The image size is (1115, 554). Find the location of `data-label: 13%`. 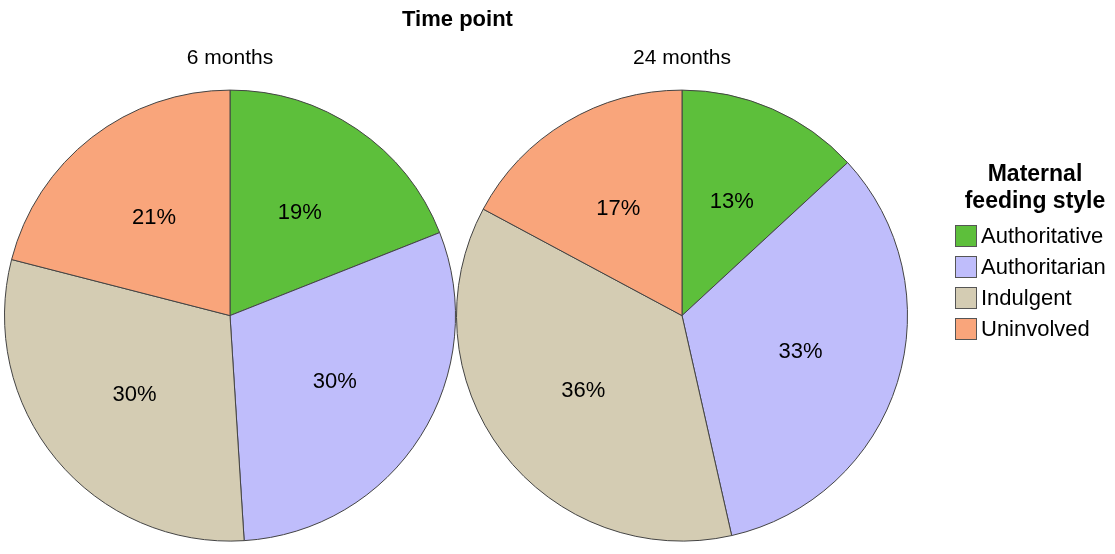

data-label: 13% is located at coordinates (731, 201).